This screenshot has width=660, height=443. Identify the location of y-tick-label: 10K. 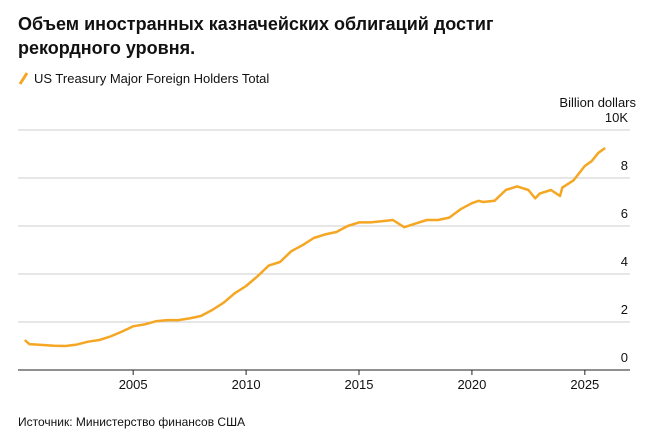
(616, 117).